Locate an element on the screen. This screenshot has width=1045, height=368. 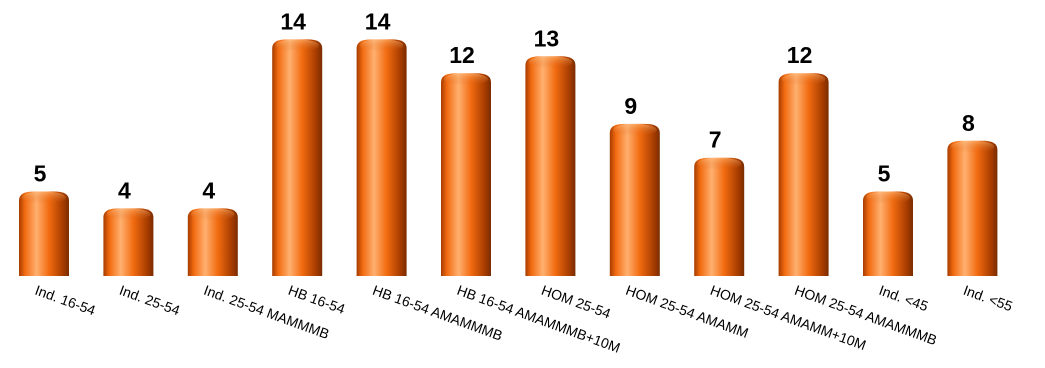
category-label: HB 16-54 is located at coordinates (316, 299).